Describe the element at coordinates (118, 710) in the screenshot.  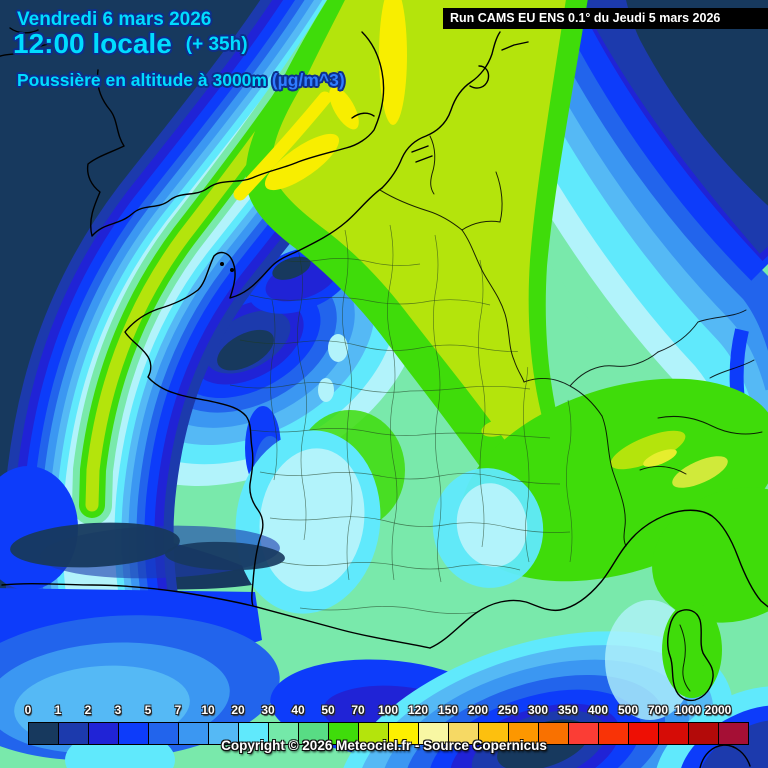
I see `legend-threshold-label: 3` at that location.